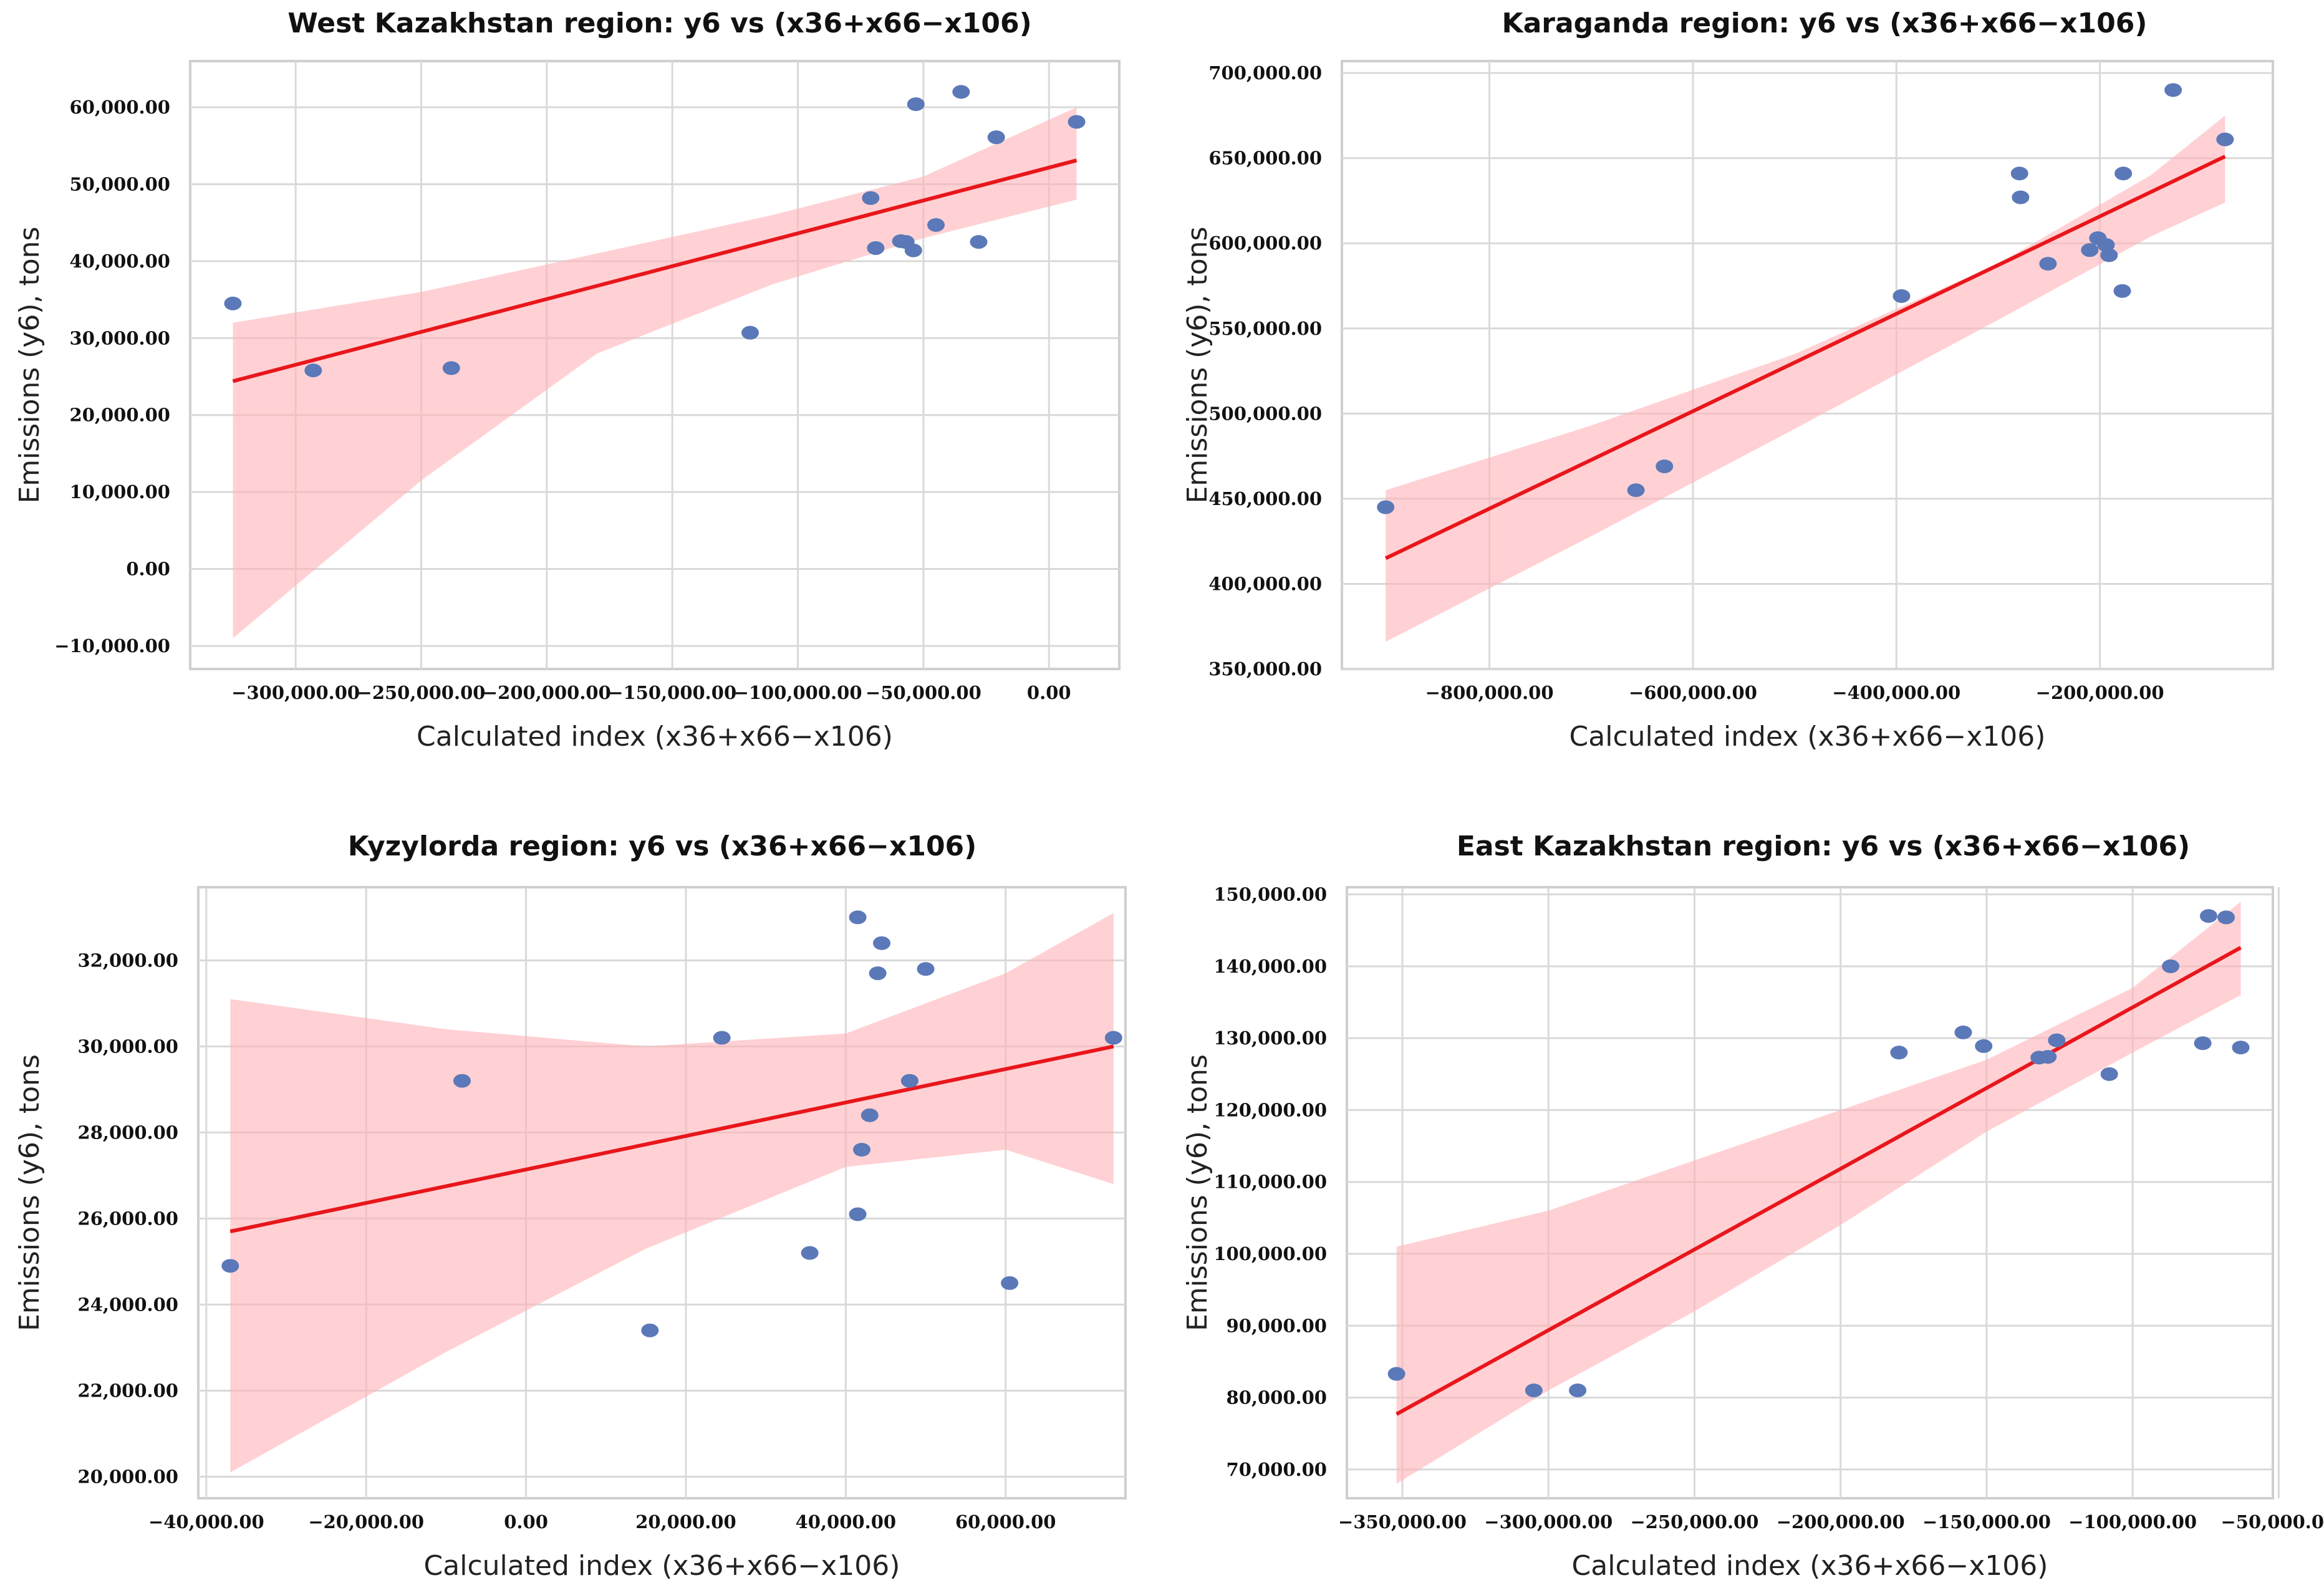  What do you see at coordinates (366, 1522) in the screenshot?
I see `x-tick-label: −20,000.00` at bounding box center [366, 1522].